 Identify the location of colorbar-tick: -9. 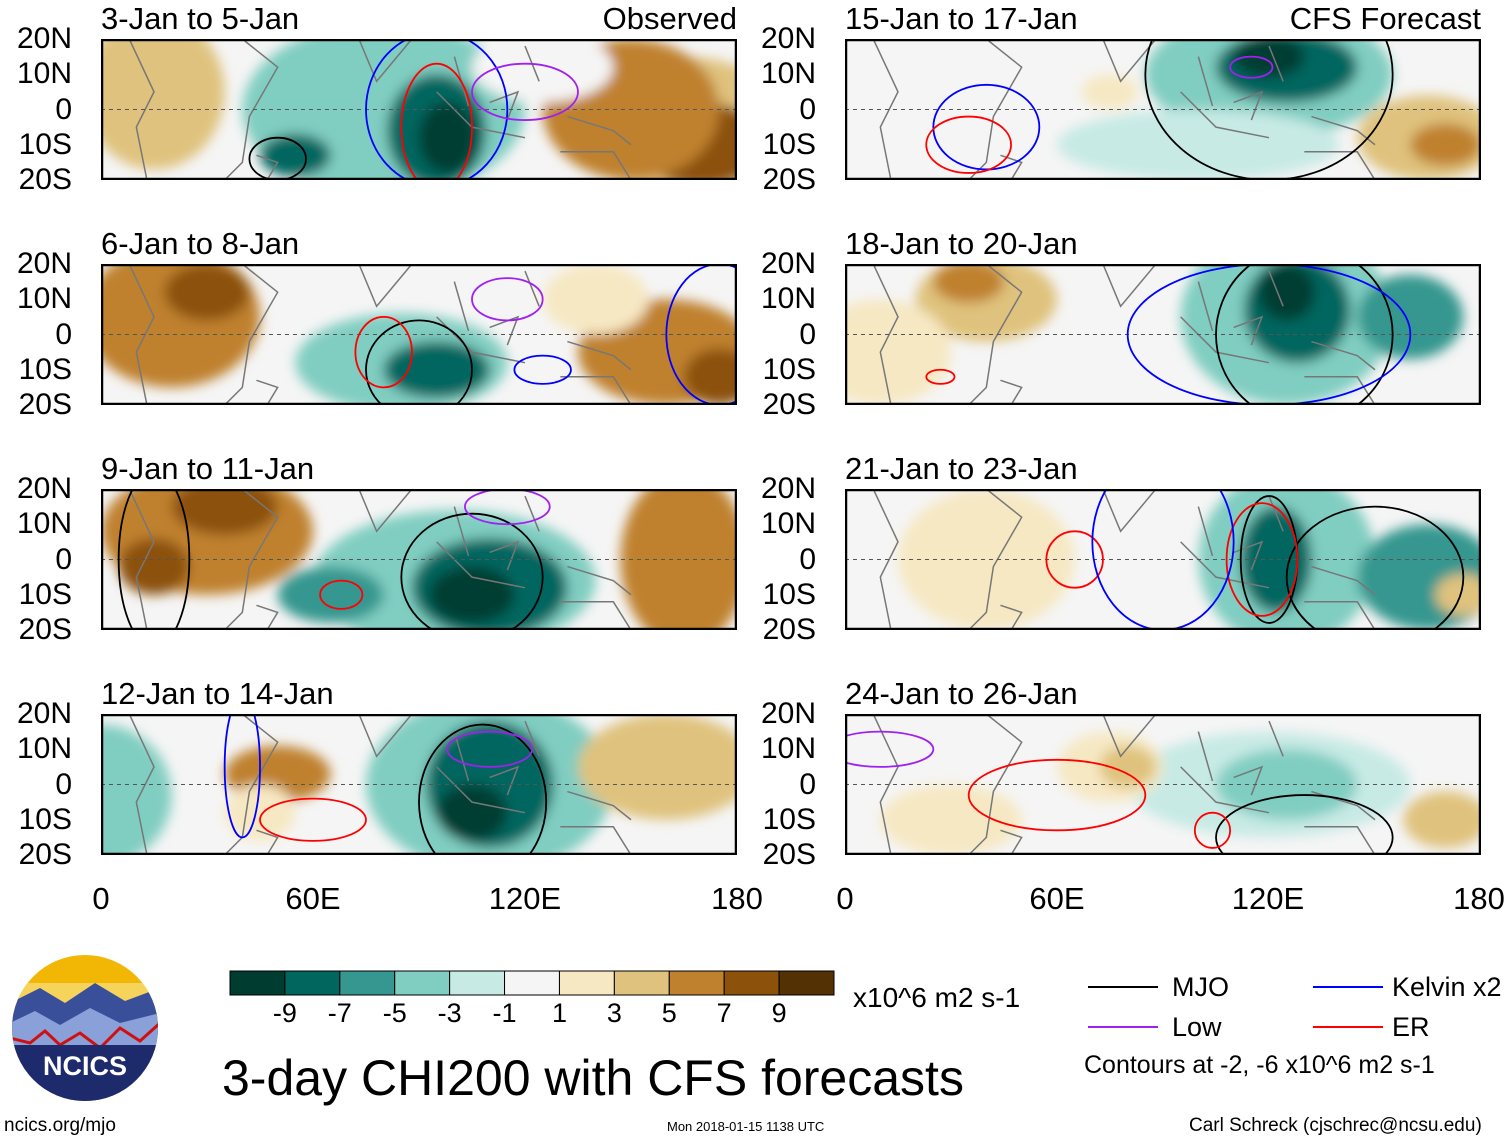
(284, 1013).